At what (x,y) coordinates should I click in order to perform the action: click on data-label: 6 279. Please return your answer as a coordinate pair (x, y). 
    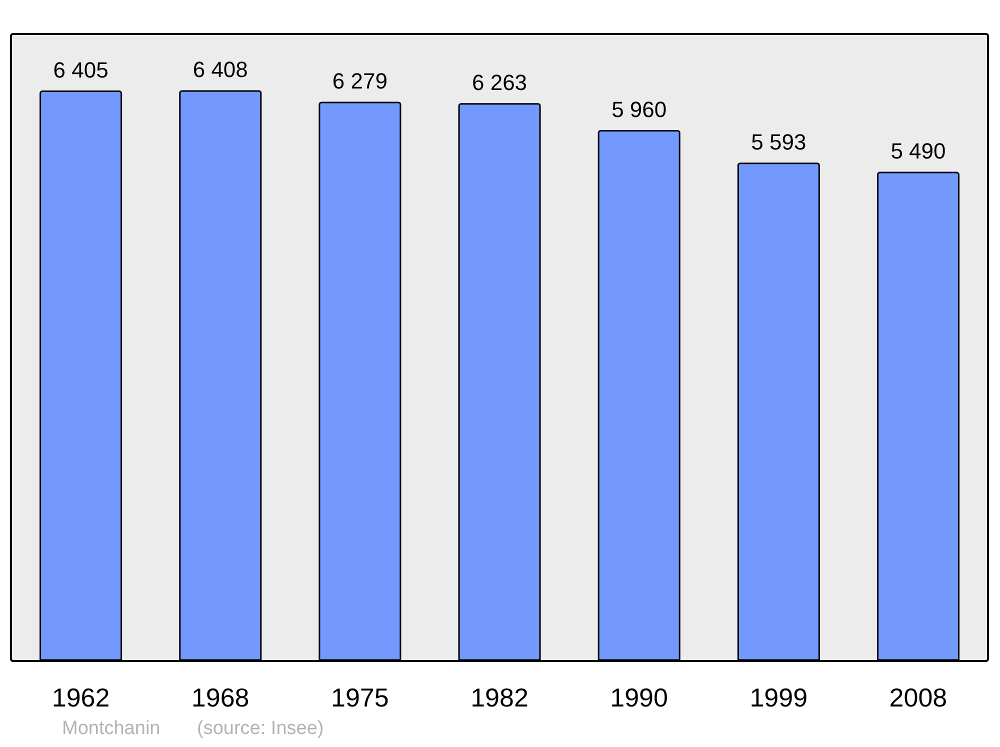
    Looking at the image, I should click on (360, 81).